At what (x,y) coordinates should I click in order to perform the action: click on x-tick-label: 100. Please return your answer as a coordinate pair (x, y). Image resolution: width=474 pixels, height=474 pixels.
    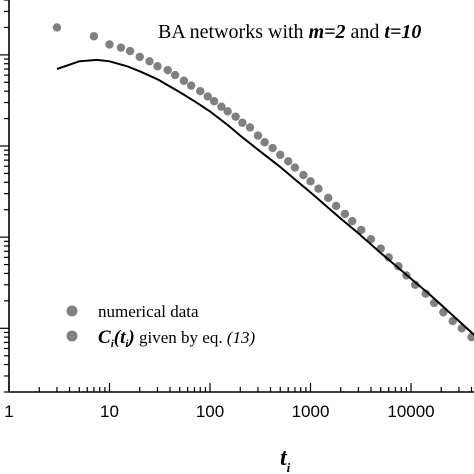
    Looking at the image, I should click on (210, 411).